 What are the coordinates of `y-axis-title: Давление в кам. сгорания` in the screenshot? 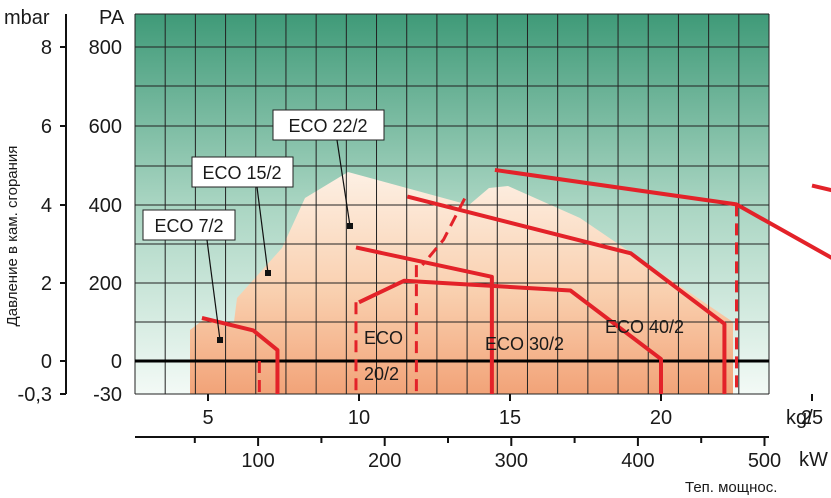 It's located at (12, 236).